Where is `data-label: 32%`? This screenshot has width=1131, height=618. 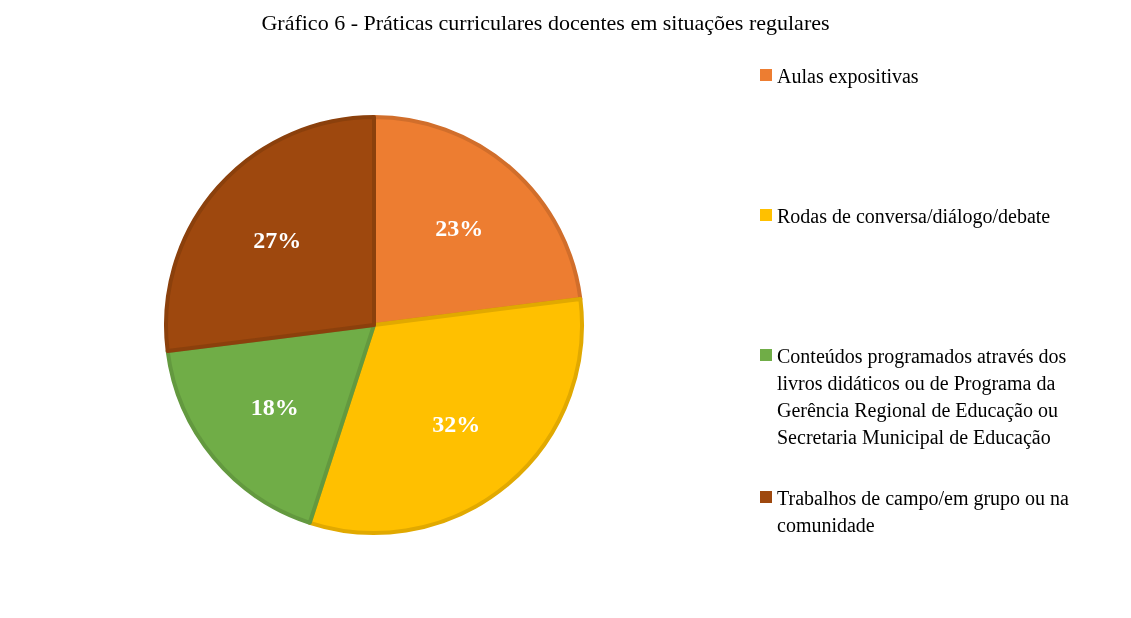 data-label: 32% is located at coordinates (456, 424).